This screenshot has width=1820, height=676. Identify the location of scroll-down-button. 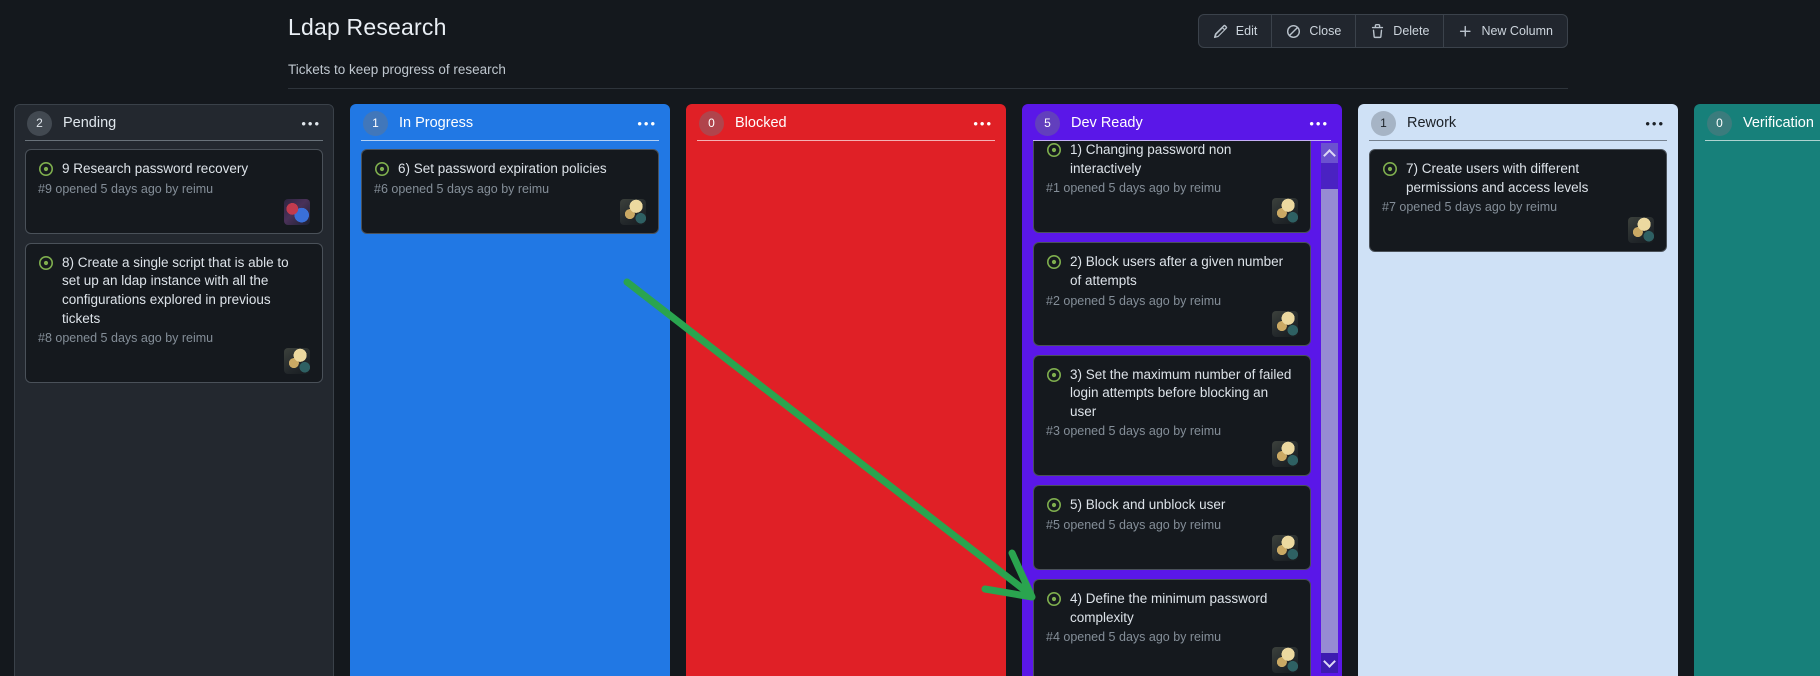
(1329, 663).